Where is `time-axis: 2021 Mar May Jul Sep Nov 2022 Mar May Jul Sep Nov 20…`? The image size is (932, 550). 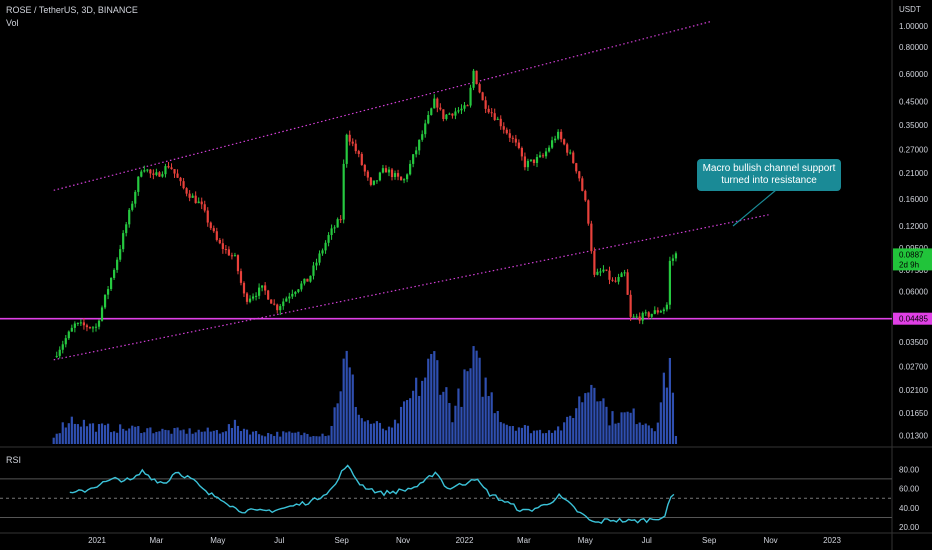
time-axis: 2021 Mar May Jul Sep Nov 2022 Mar May Jul Sep Nov 20… is located at coordinates (464, 540).